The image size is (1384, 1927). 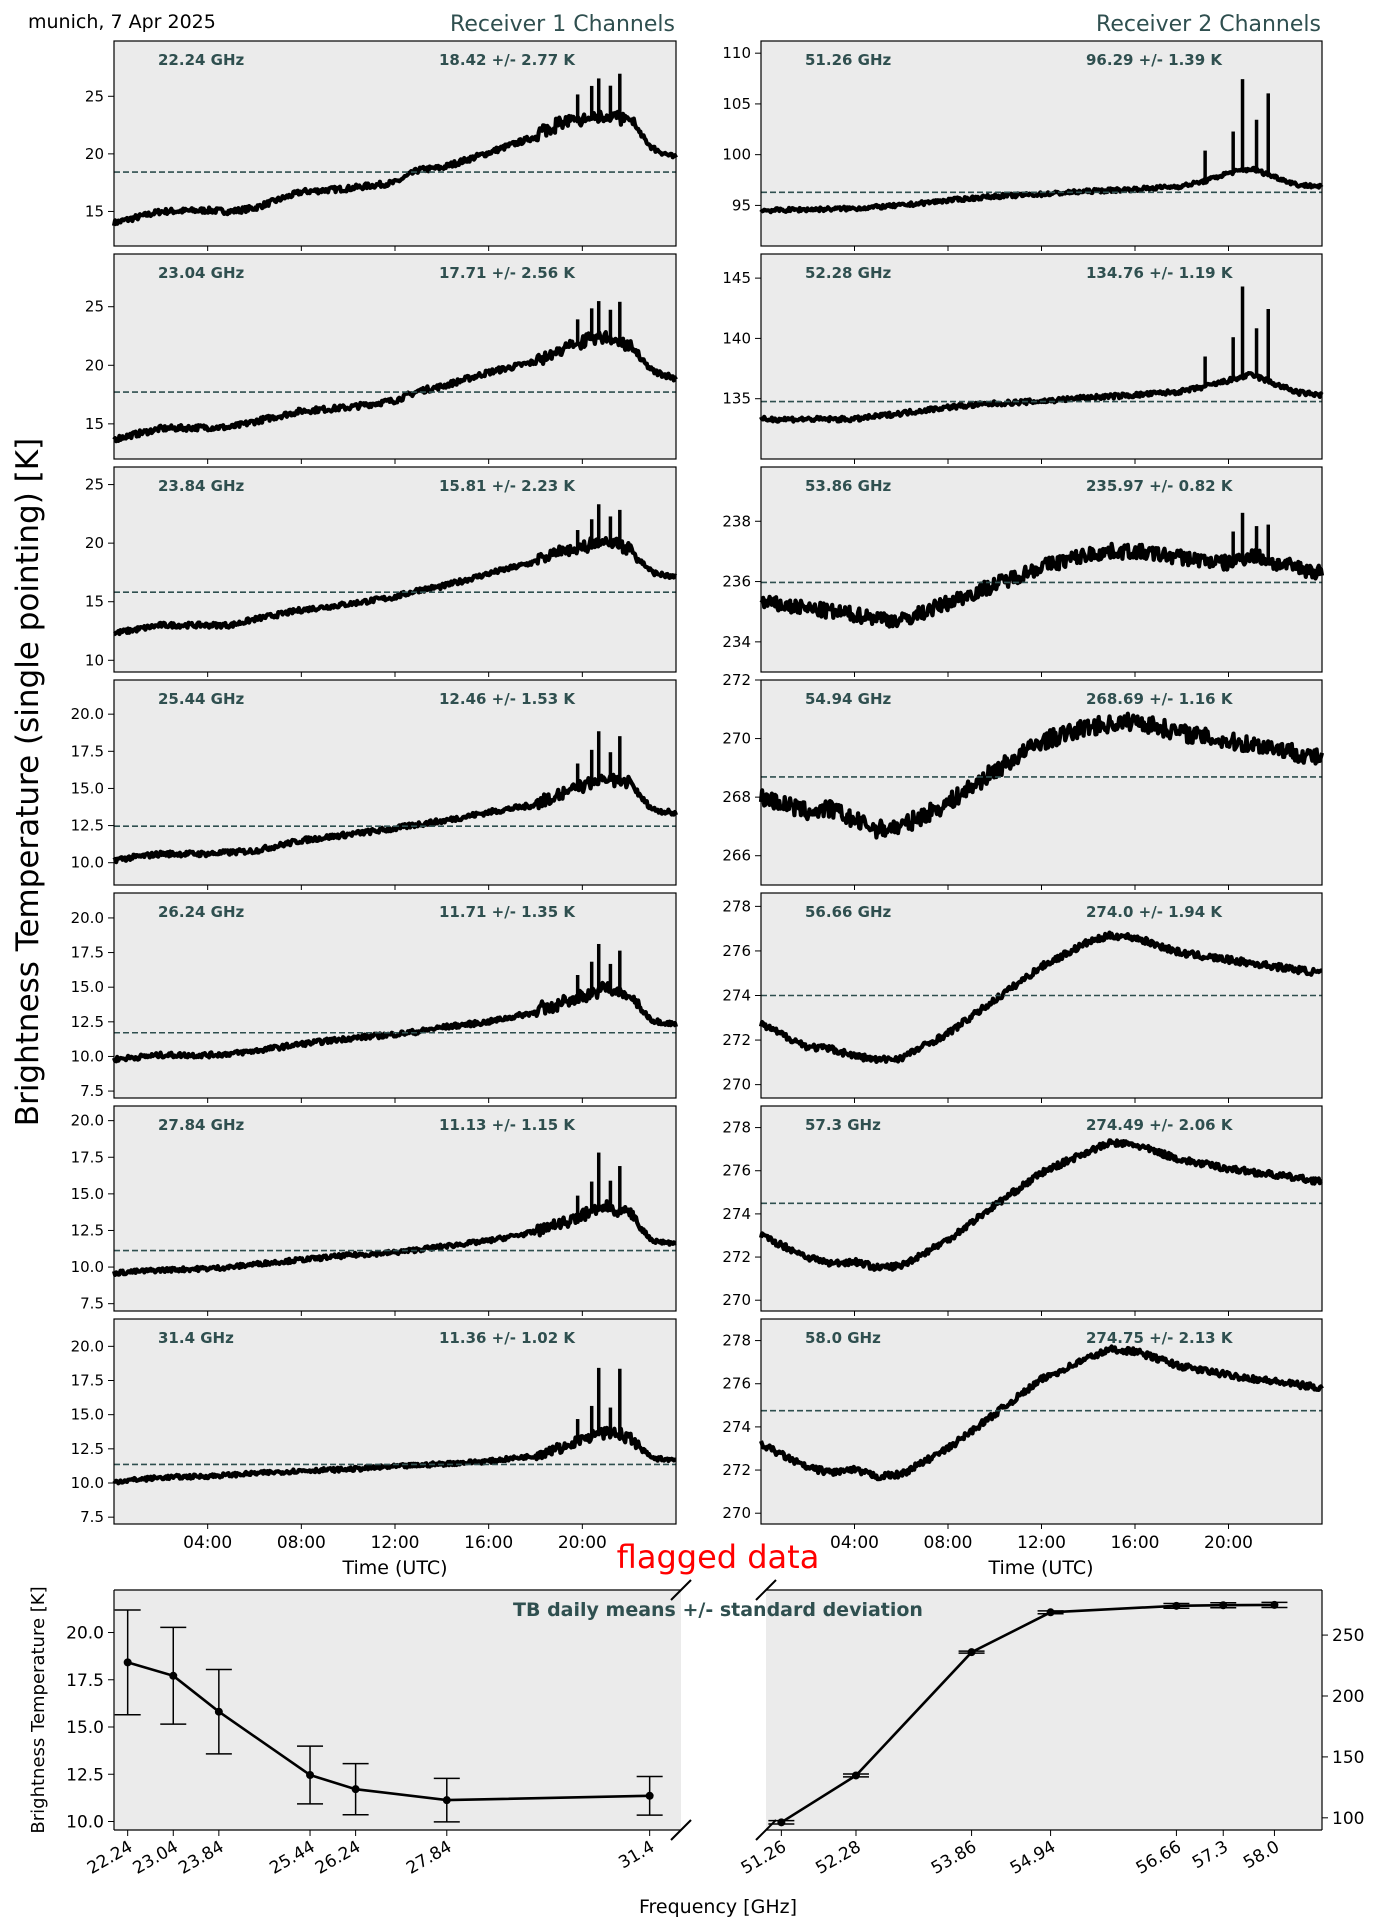 What do you see at coordinates (843, 1125) in the screenshot?
I see `frequency-label: 57.3 GHz` at bounding box center [843, 1125].